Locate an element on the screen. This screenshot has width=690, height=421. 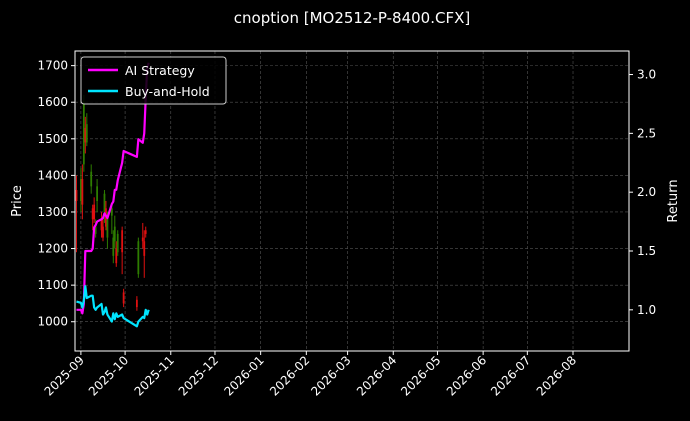
candles is located at coordinates (111, 202).